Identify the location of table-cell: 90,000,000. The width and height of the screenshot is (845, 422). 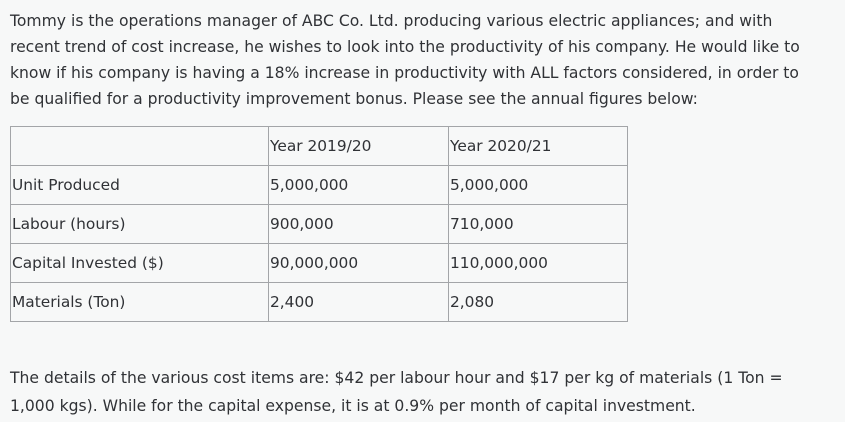
(358, 263).